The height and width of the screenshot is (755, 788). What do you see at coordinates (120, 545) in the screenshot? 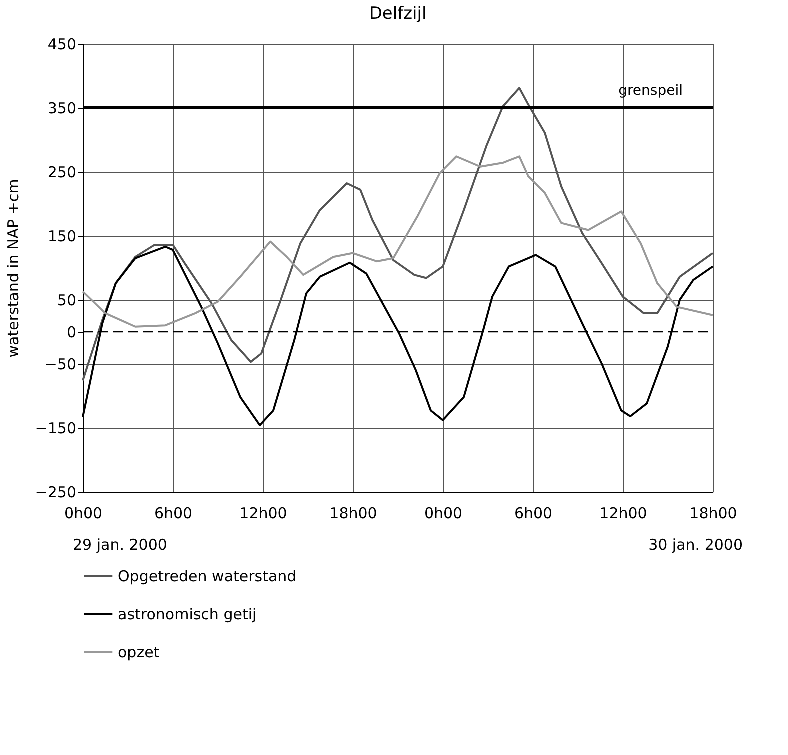
I see `text: 29 jan. 2000` at bounding box center [120, 545].